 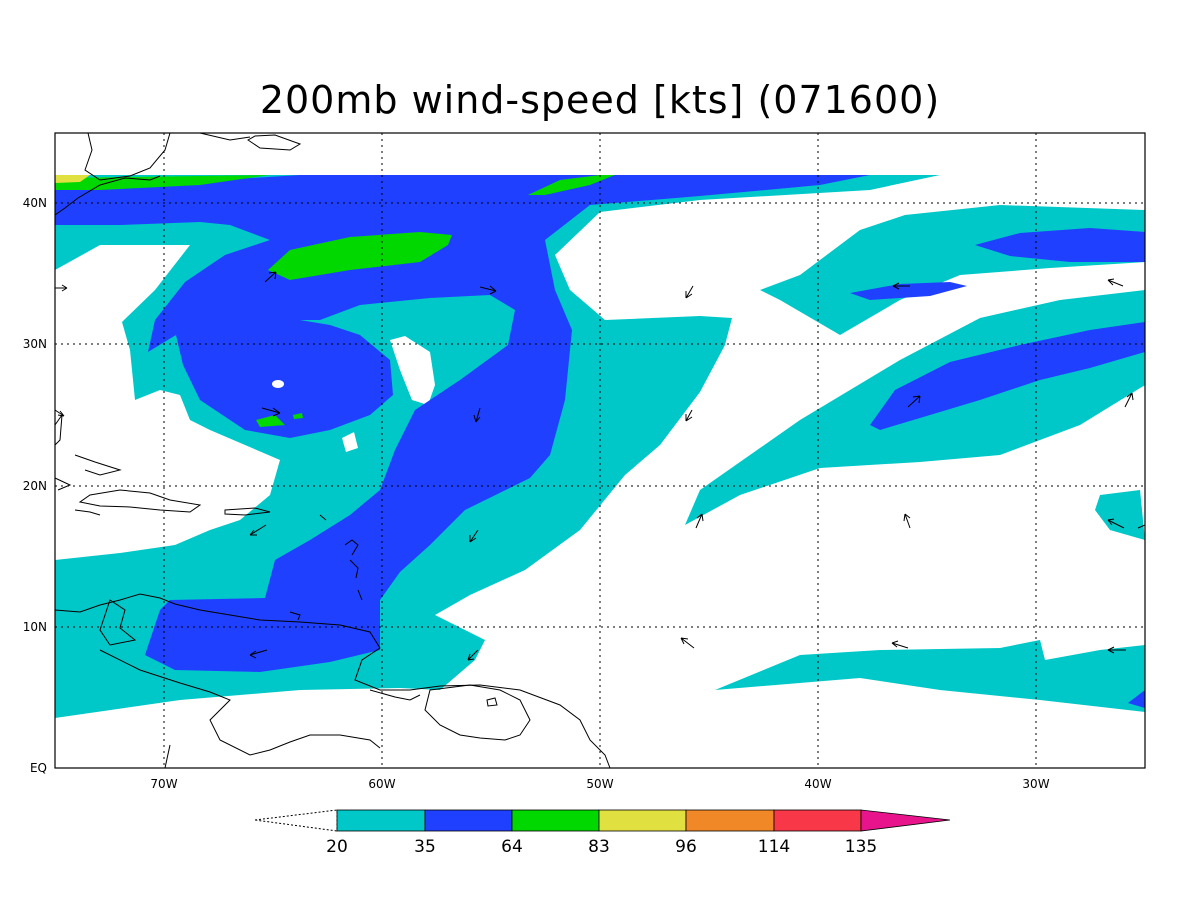 I want to click on latitude-labels: 40N 30N 20N 10N EQ, so click(x=35, y=485).